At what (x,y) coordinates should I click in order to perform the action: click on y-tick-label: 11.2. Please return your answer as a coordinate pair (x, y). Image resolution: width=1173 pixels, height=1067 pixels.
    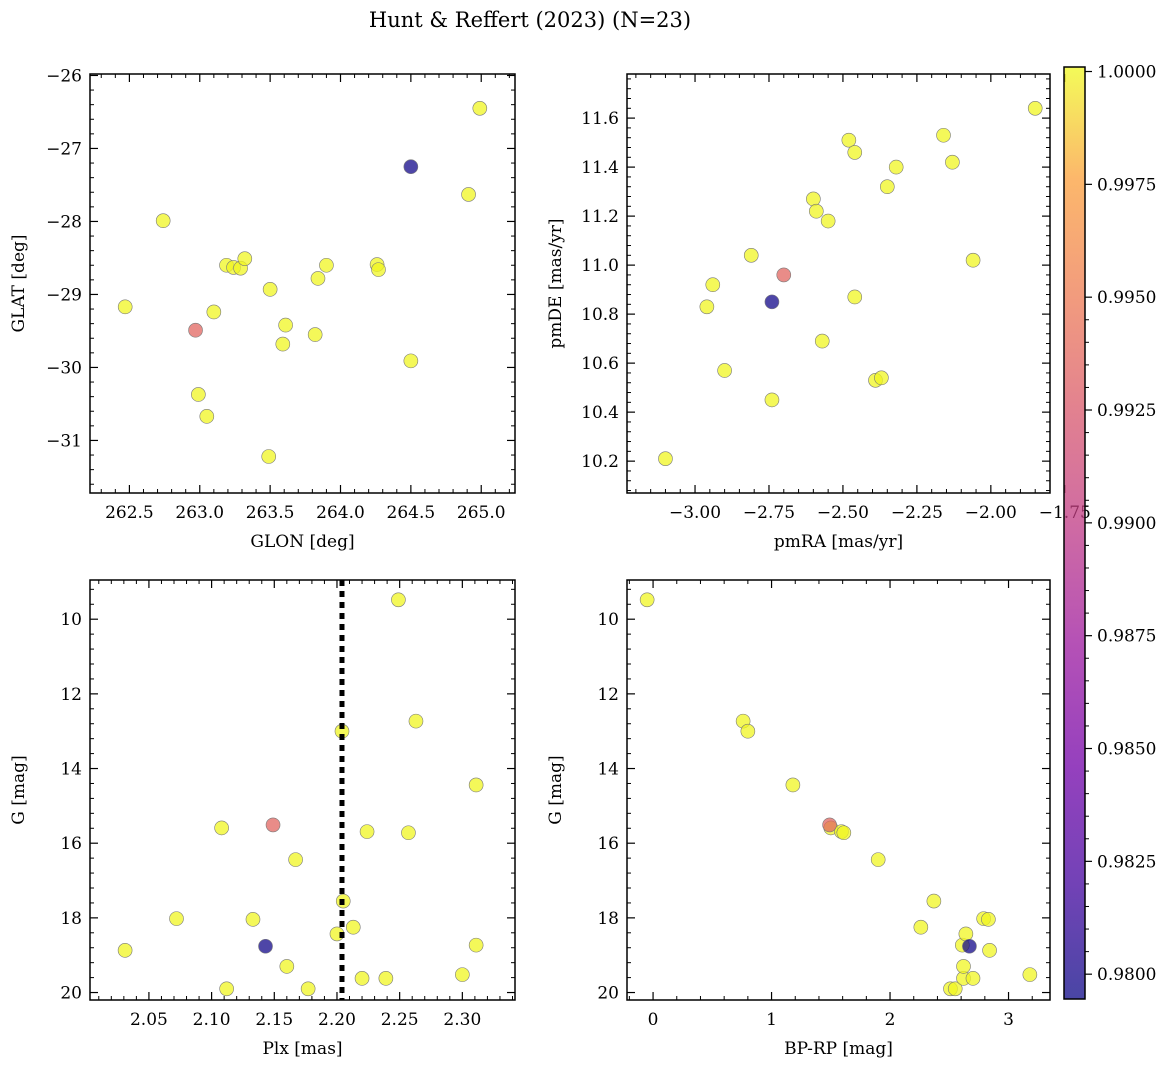
    Looking at the image, I should click on (600, 217).